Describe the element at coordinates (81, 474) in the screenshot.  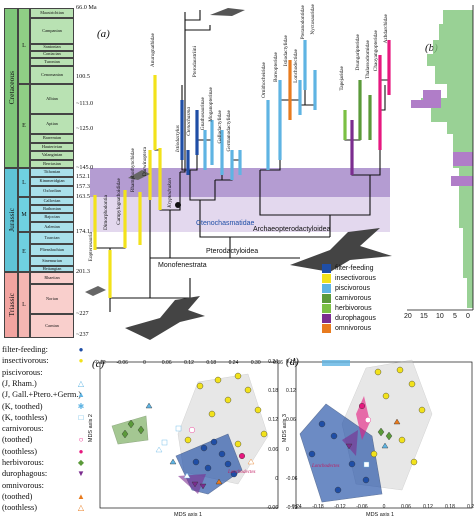
I see `triangle-down-marker-icon: ▼` at that location.